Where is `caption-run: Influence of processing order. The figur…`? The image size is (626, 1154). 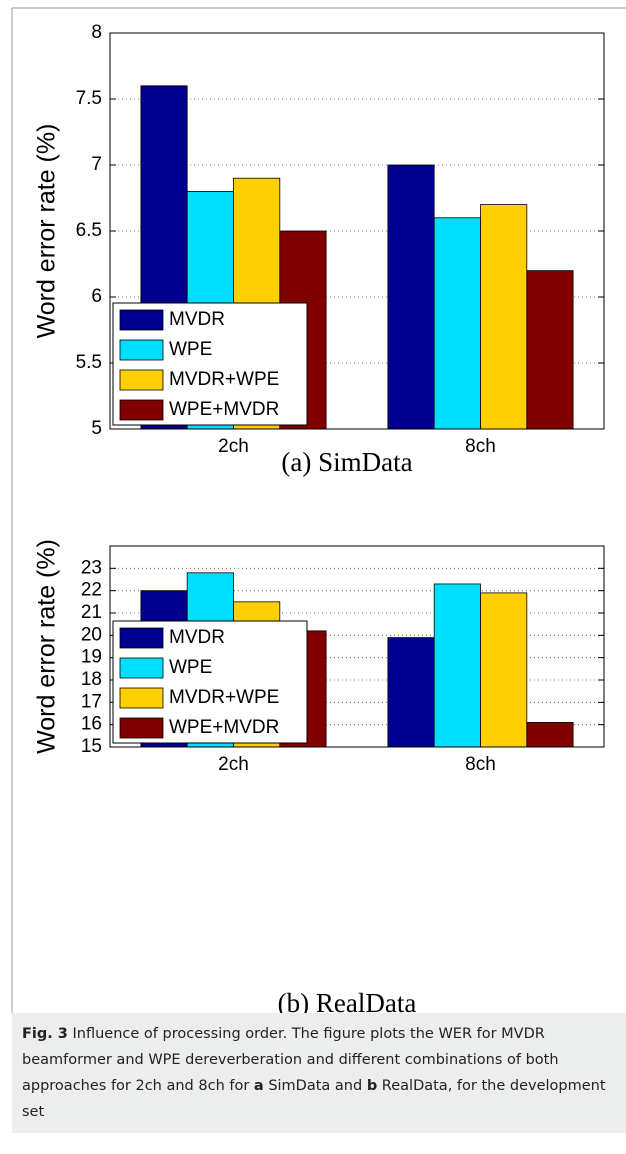 caption-run: Influence of processing order. The figur… is located at coordinates (290, 1060).